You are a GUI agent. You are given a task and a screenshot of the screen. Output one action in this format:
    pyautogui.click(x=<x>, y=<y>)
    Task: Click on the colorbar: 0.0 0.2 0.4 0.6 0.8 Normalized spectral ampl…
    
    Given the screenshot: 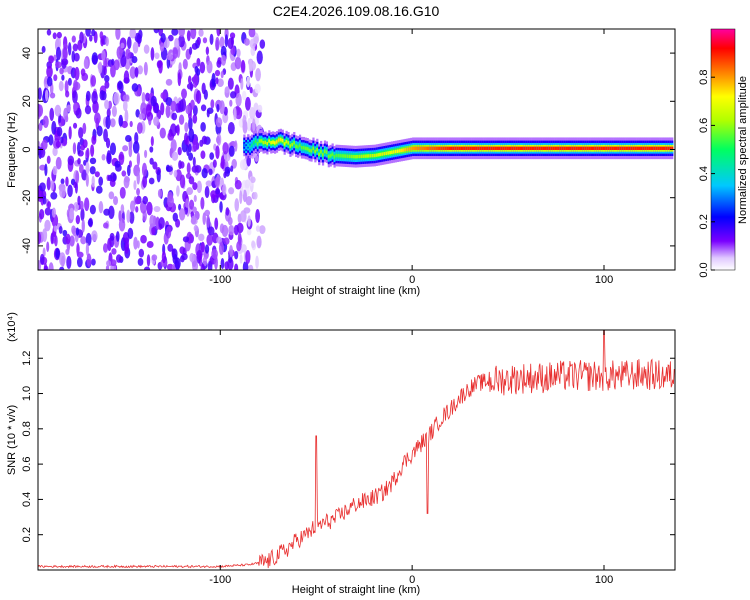 What is the action you would take?
    pyautogui.click(x=723, y=153)
    